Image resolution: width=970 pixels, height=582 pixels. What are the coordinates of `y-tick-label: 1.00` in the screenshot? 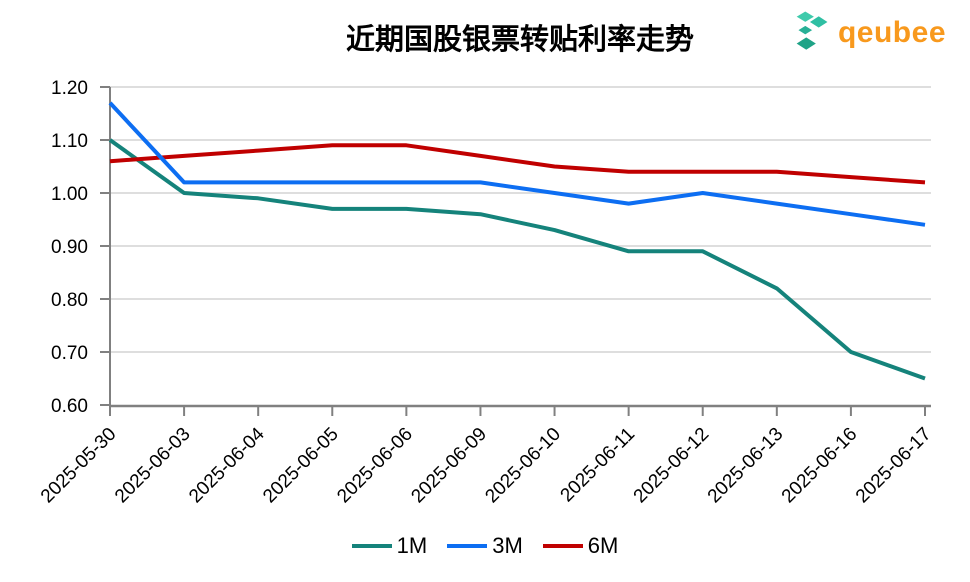 It's located at (69, 194).